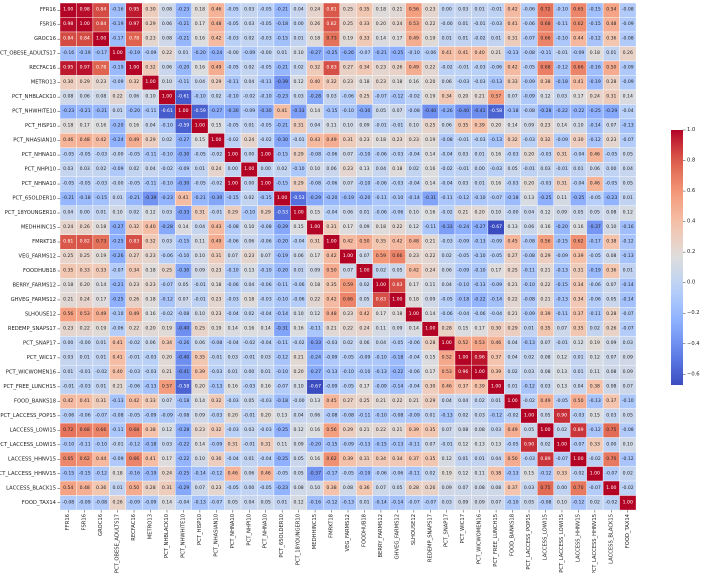 The height and width of the screenshot is (573, 701). I want to click on cell-value-label: 0.34, so click(397, 459).